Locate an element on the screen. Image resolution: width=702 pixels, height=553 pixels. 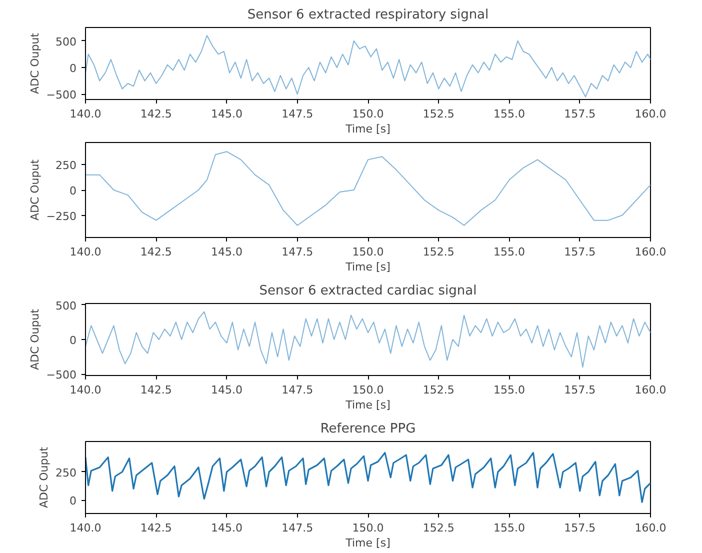
chart-title: Reference PPG is located at coordinates (368, 429).